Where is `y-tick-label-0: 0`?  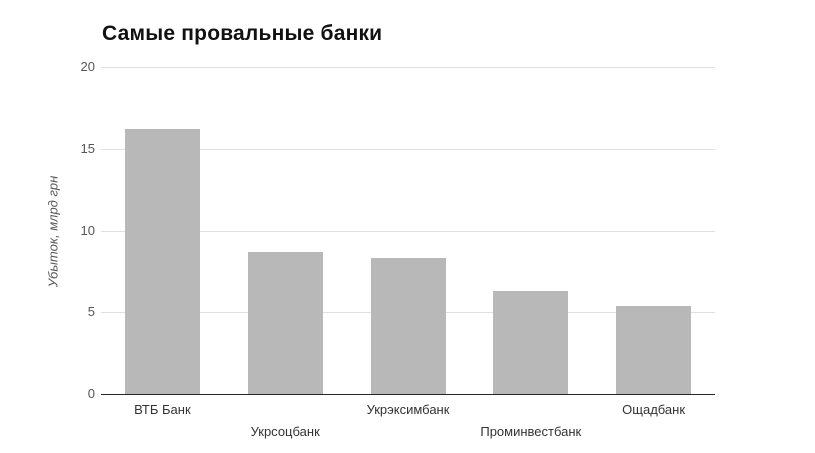
y-tick-label-0: 0 is located at coordinates (91, 393).